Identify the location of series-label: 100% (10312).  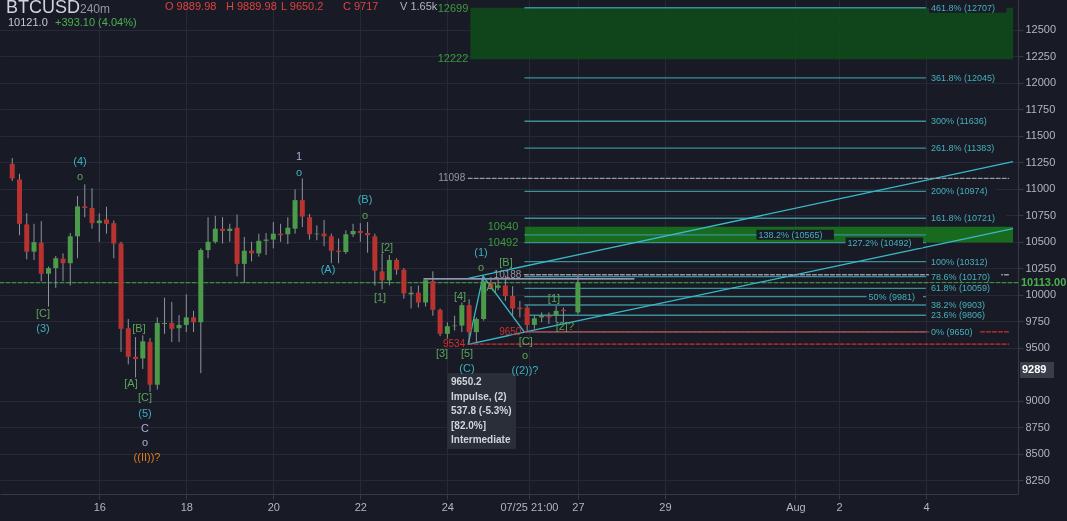
(959, 261).